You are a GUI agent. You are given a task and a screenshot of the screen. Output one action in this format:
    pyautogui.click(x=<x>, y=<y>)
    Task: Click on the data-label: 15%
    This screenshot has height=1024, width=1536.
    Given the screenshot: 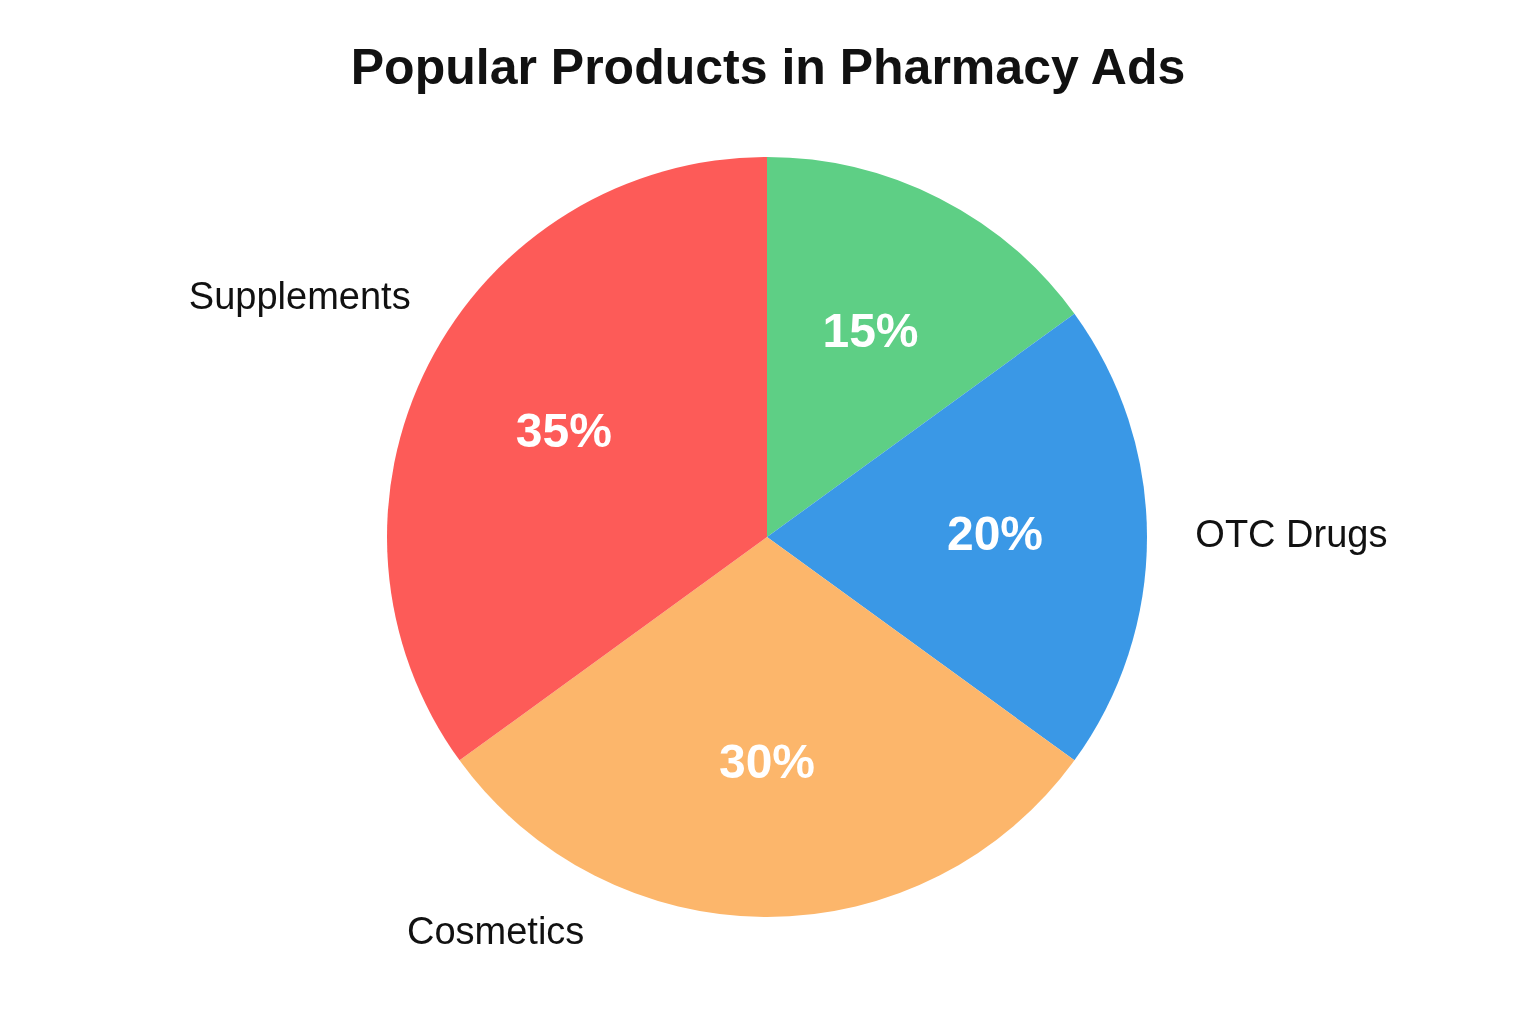 What is the action you would take?
    pyautogui.click(x=870, y=331)
    